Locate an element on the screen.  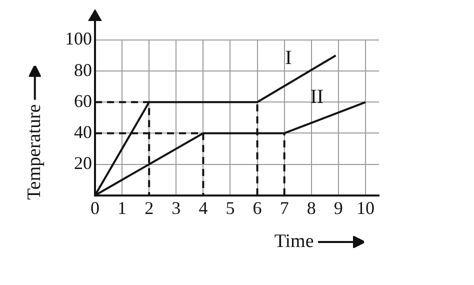
x-tick-label: 6 is located at coordinates (257, 208).